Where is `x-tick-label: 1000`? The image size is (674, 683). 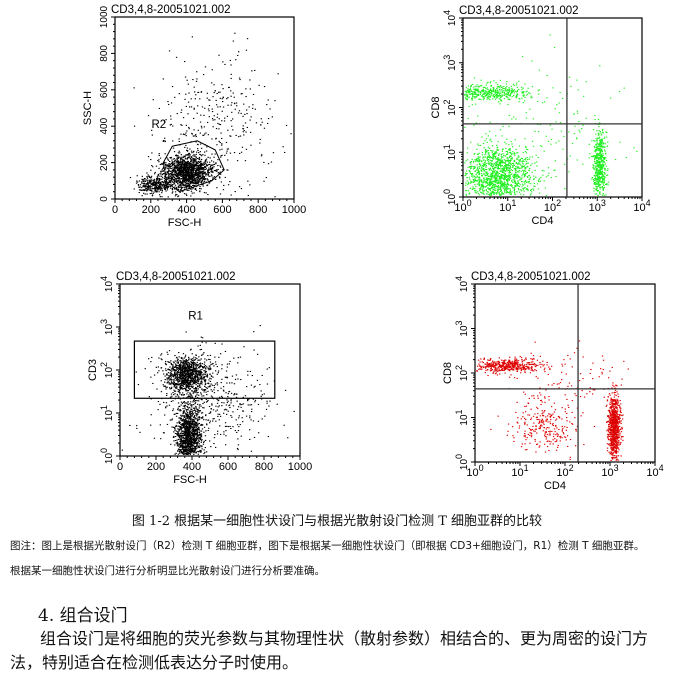 x-tick-label: 1000 is located at coordinates (294, 210).